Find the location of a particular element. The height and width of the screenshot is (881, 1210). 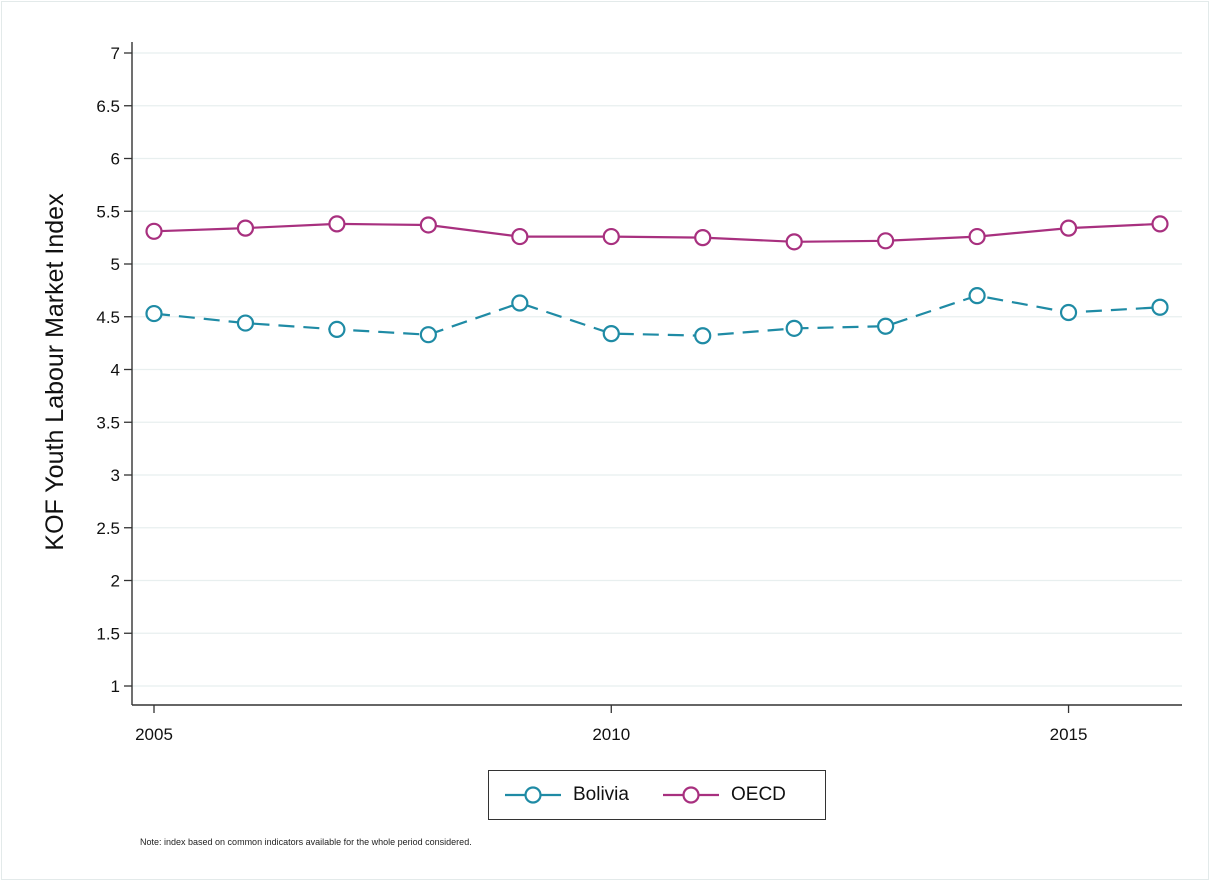

y-tick-label: 4 is located at coordinates (115, 370).